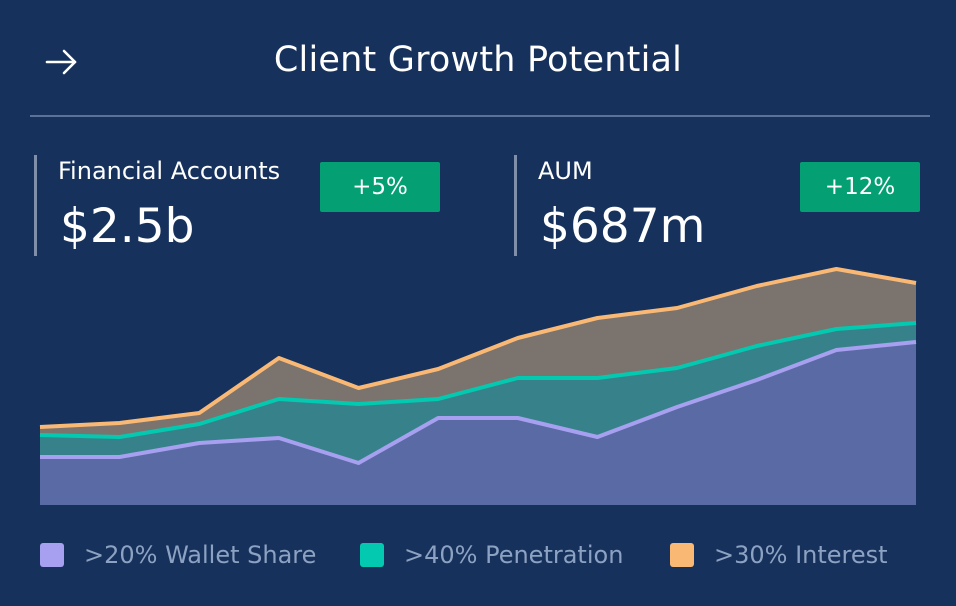 Image resolution: width=956 pixels, height=606 pixels. Describe the element at coordinates (623, 226) in the screenshot. I see `metric-value: $687m` at that location.